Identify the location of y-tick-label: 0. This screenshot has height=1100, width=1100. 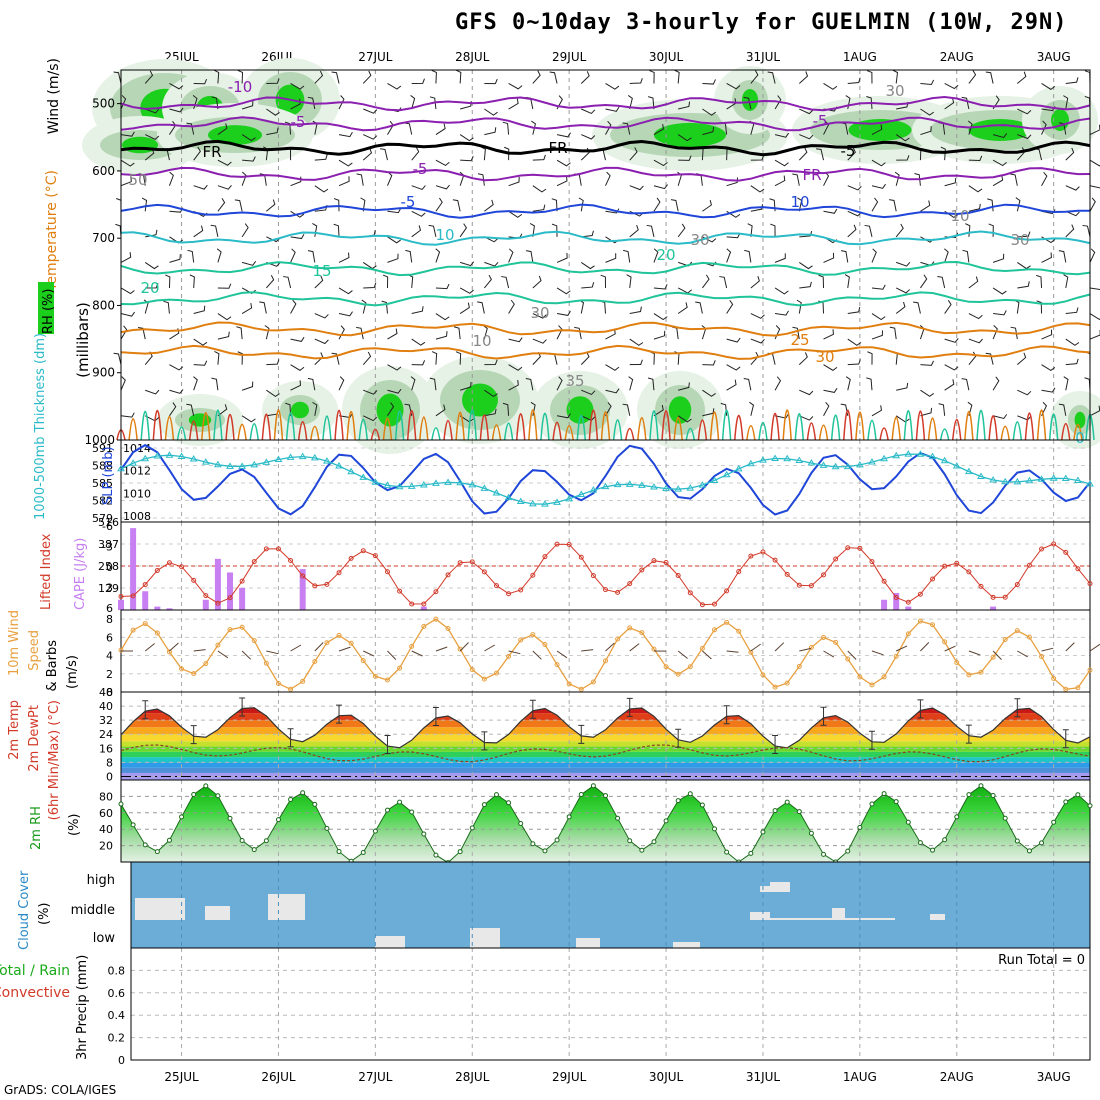
(121, 1060).